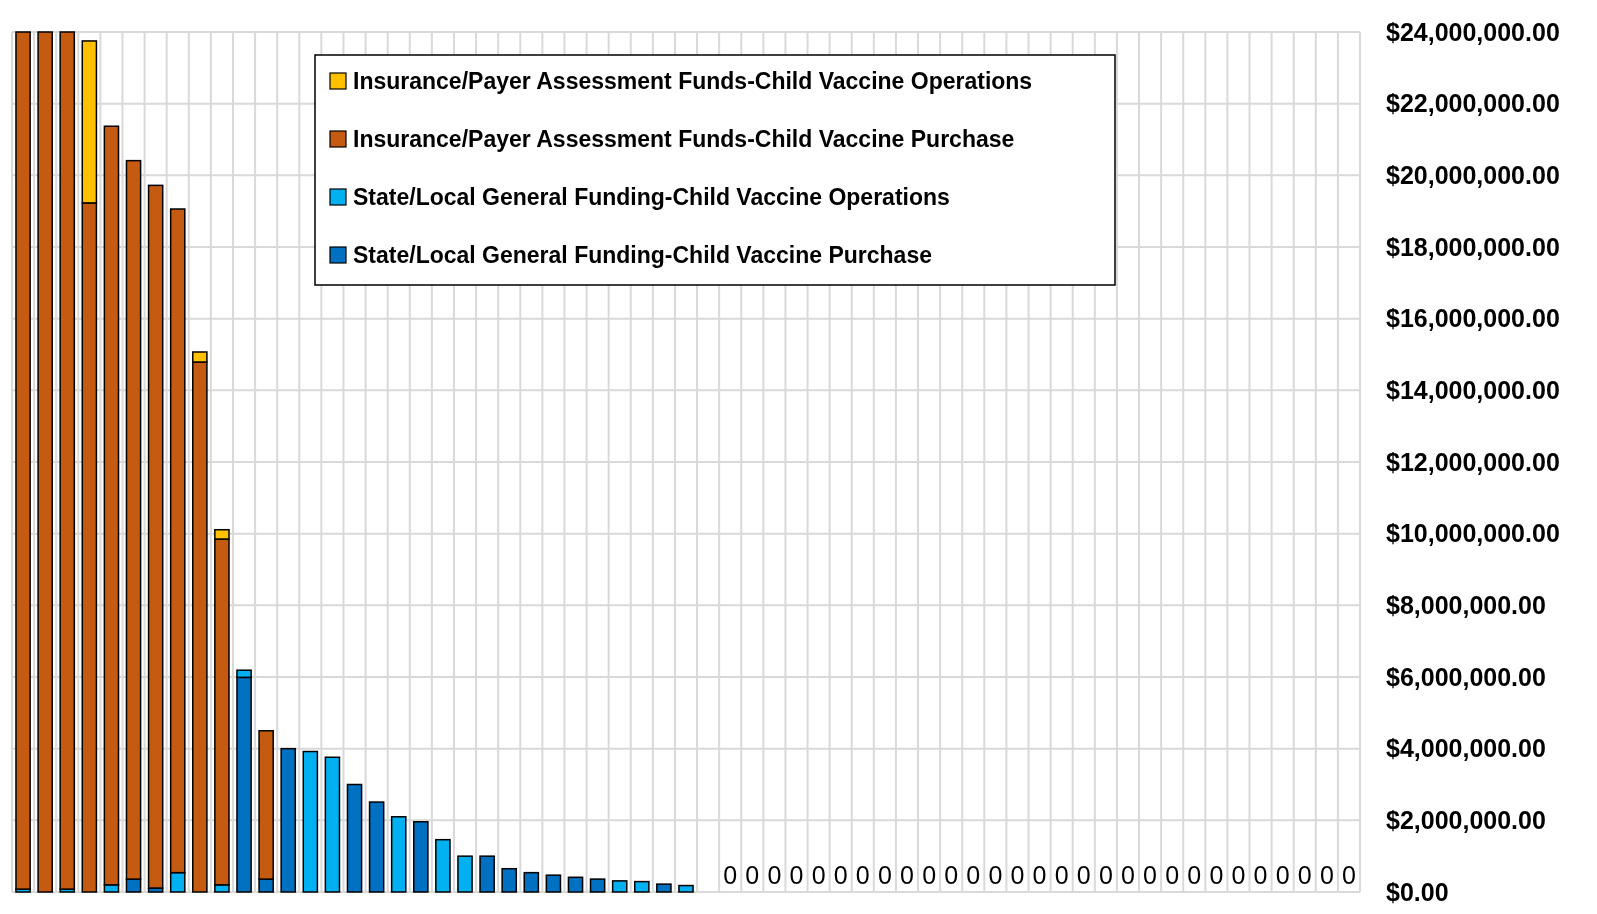 This screenshot has height=914, width=1597. I want to click on y-tick-label: $22,000,000.00, so click(1473, 103).